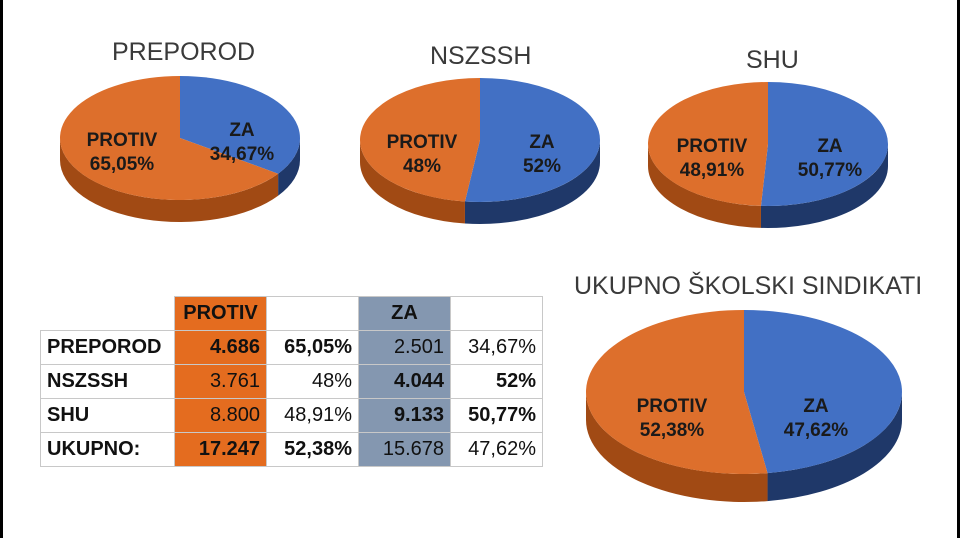 This screenshot has width=960, height=538. What do you see at coordinates (242, 154) in the screenshot?
I see `pie-za-value: 34,67%` at bounding box center [242, 154].